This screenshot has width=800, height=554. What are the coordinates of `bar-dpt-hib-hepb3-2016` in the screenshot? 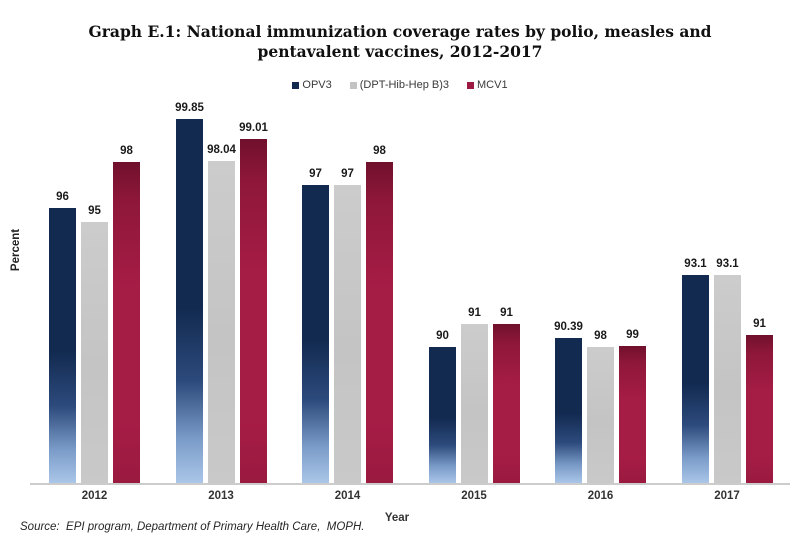 It's located at (600, 415).